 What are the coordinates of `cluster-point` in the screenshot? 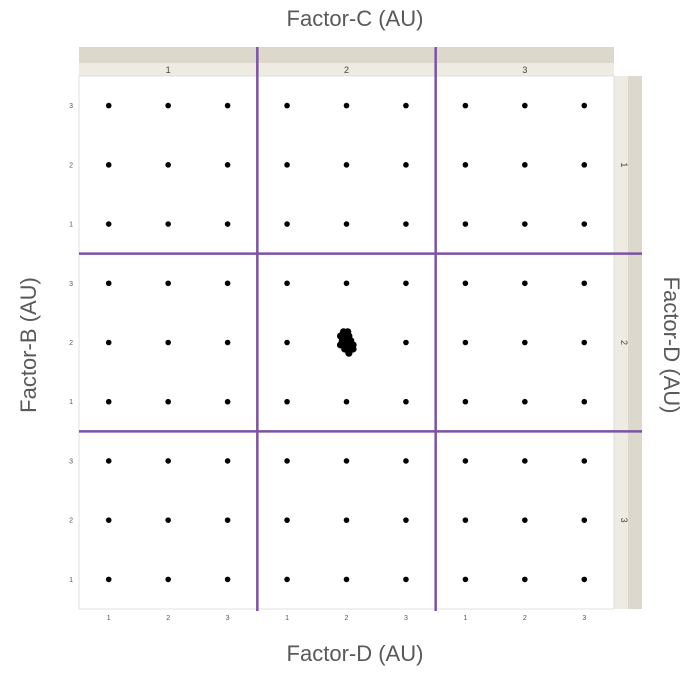 It's located at (349, 353).